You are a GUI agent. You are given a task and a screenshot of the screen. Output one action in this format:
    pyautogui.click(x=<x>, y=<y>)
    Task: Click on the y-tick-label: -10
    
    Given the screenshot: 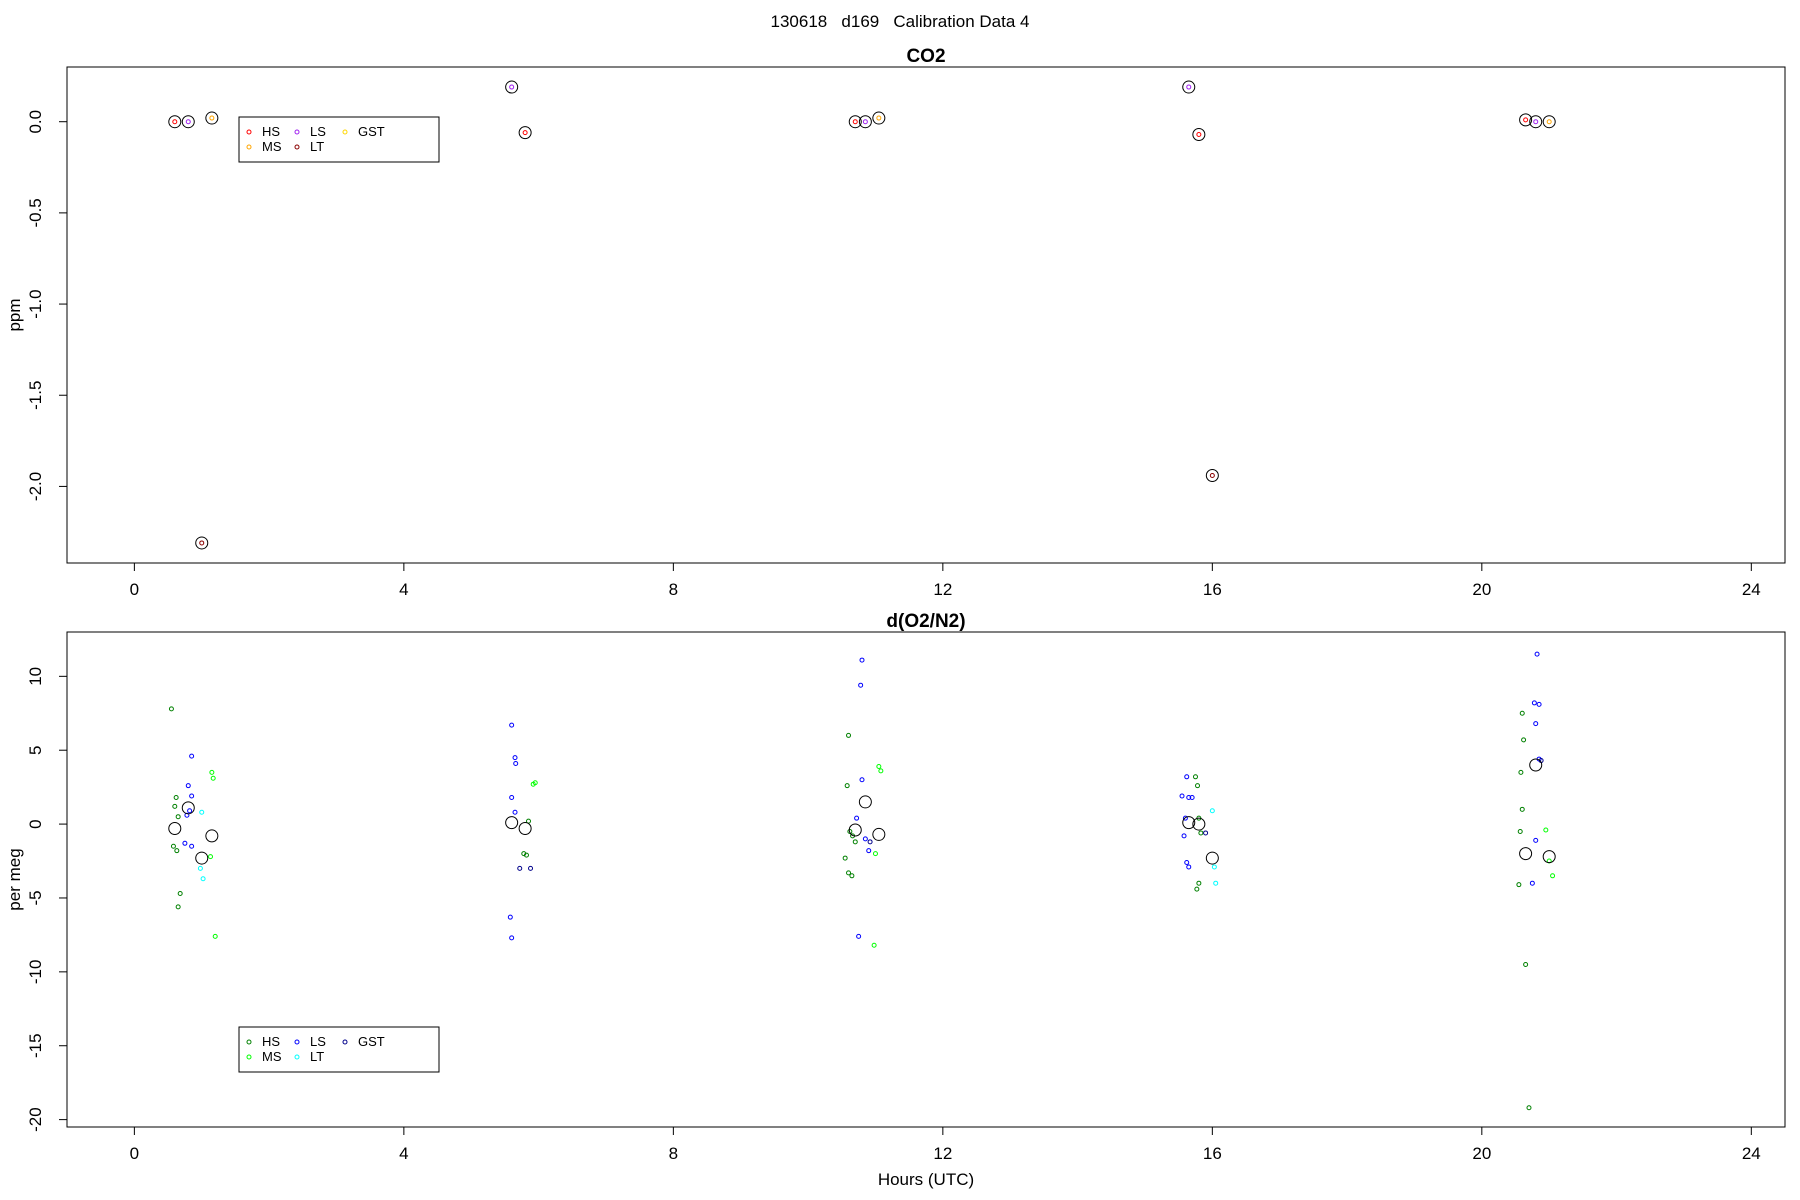 What is the action you would take?
    pyautogui.click(x=35, y=972)
    